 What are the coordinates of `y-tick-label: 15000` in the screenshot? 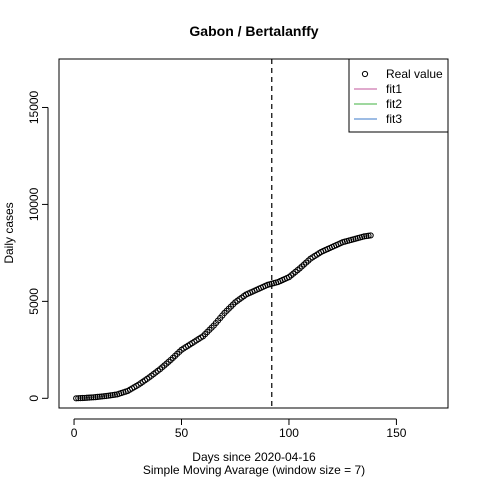 It's located at (34, 107).